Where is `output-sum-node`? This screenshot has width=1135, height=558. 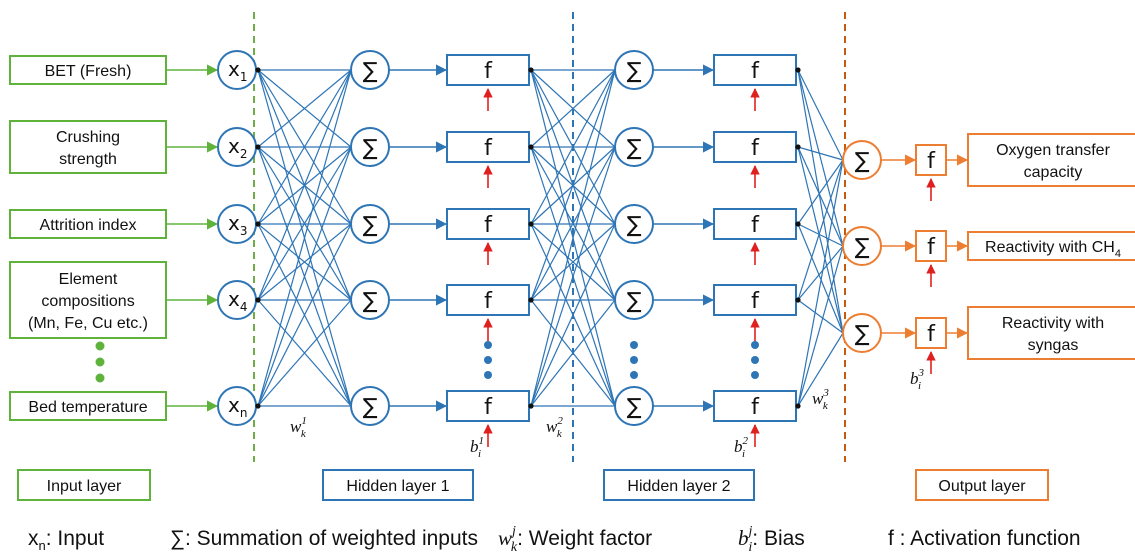
output-sum-node is located at coordinates (862, 246).